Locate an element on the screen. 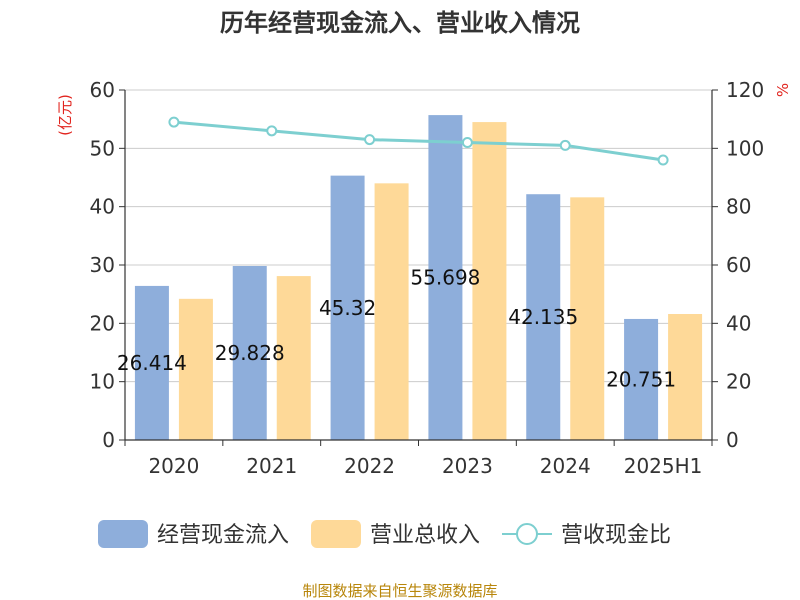 Image resolution: width=800 pixels, height=600 pixels. x-tick-label: 2021 is located at coordinates (271, 466).